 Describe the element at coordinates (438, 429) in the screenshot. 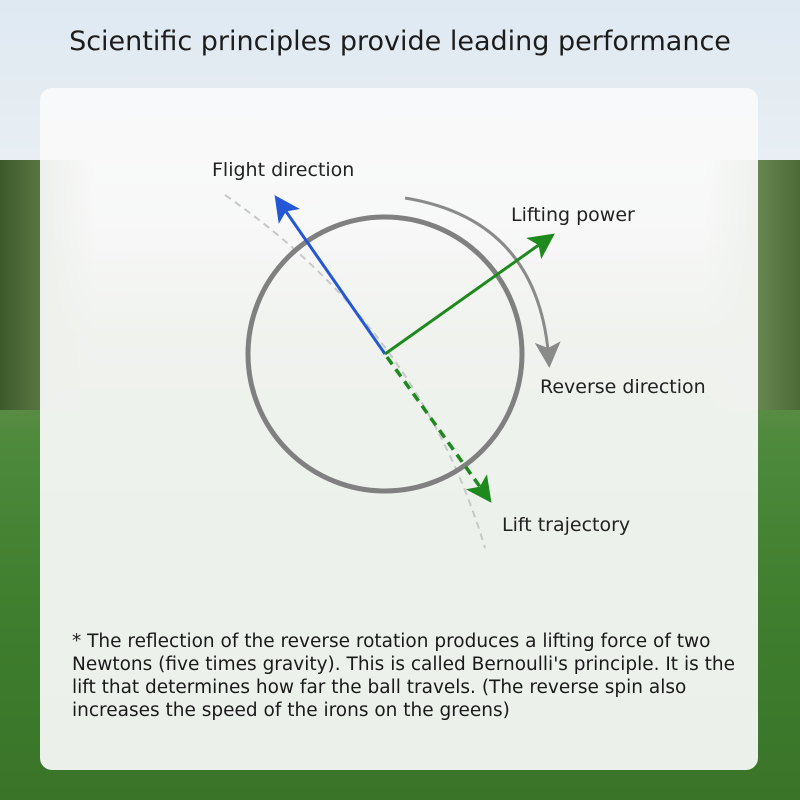

I see `lift-trajectory-arrow` at that location.